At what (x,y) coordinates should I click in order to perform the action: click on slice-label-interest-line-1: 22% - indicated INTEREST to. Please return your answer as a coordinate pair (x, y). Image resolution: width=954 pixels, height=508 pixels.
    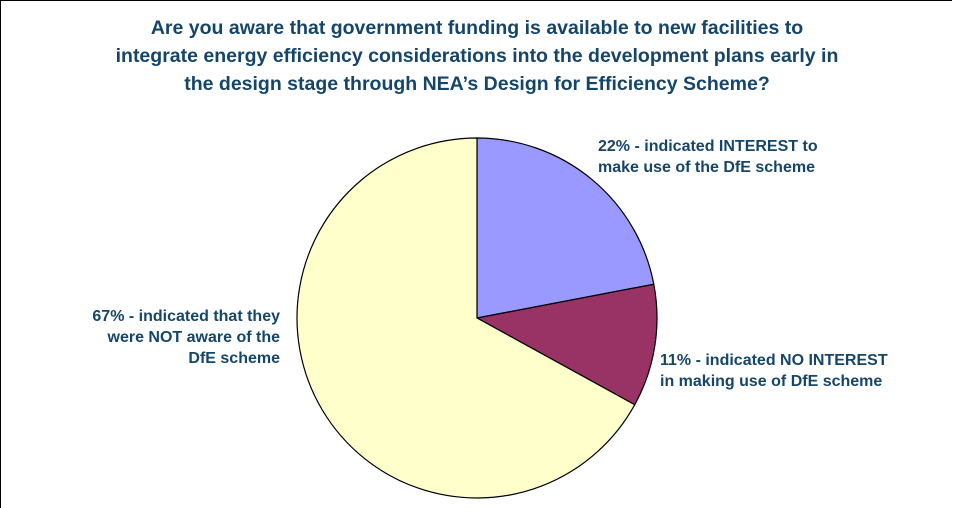
    Looking at the image, I should click on (708, 146).